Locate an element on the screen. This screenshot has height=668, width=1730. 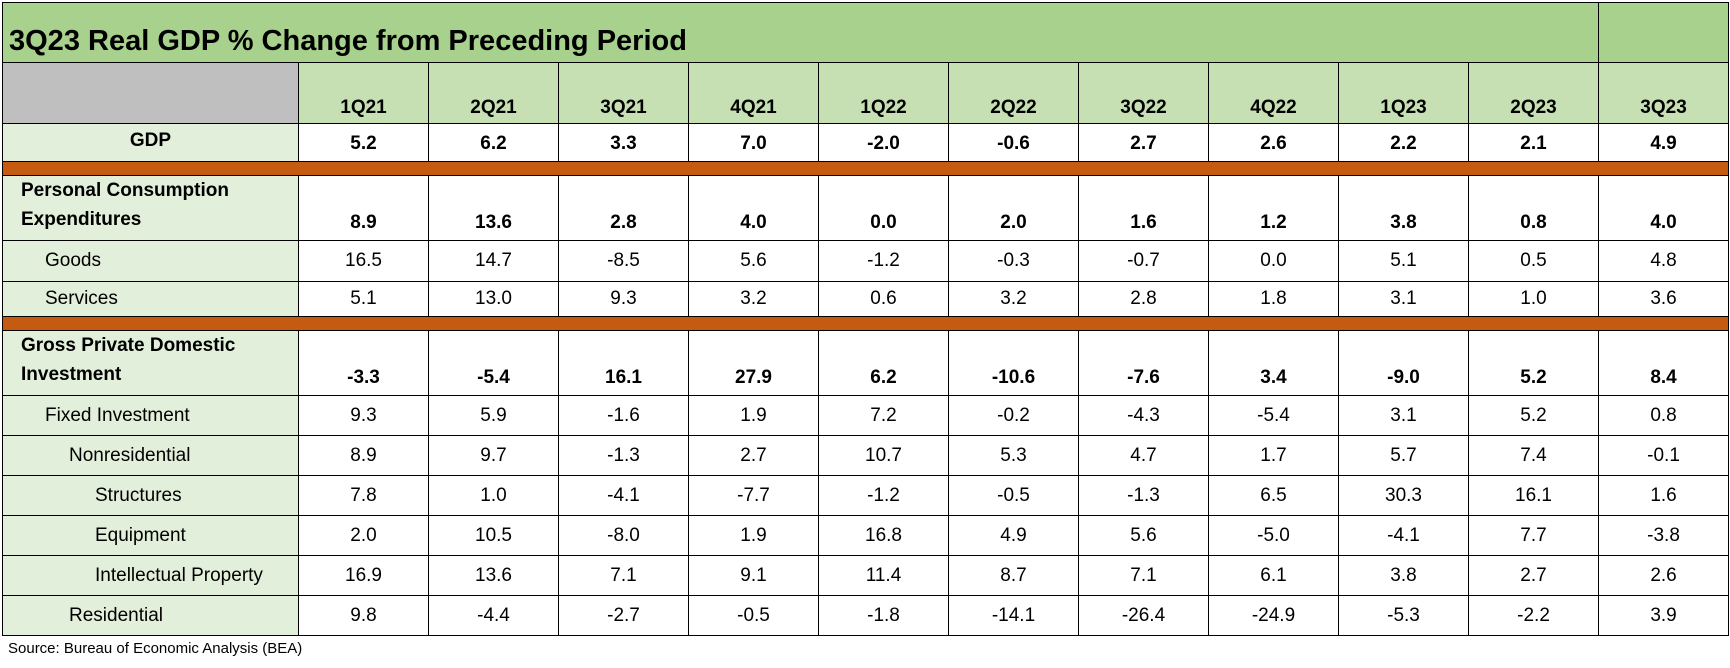
column-header: 3Q23 is located at coordinates (1664, 93).